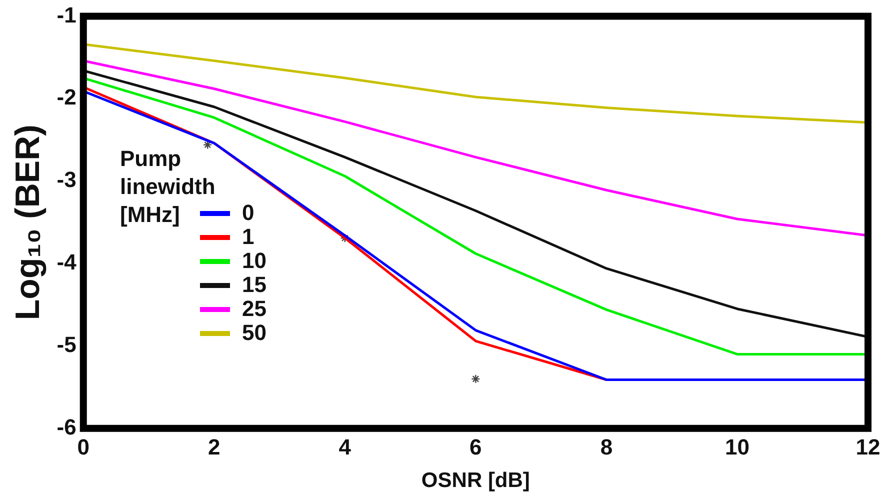 Image resolution: width=890 pixels, height=498 pixels. I want to click on legend-title: Pump linewidth [MHz], so click(168, 187).